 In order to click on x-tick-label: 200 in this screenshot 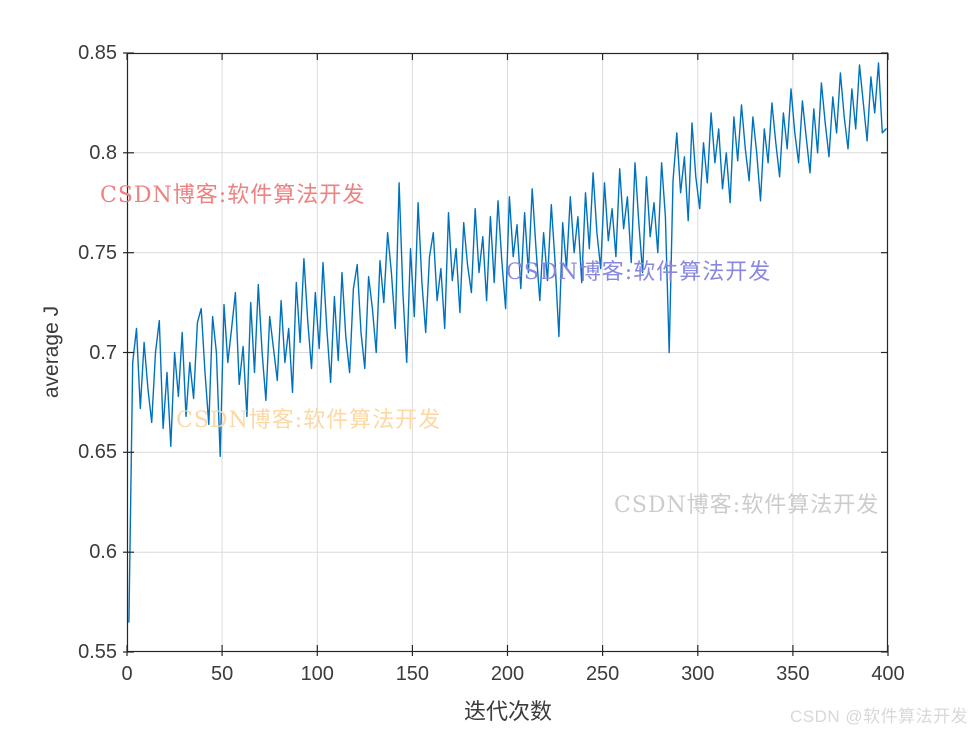, I will do `click(507, 674)`.